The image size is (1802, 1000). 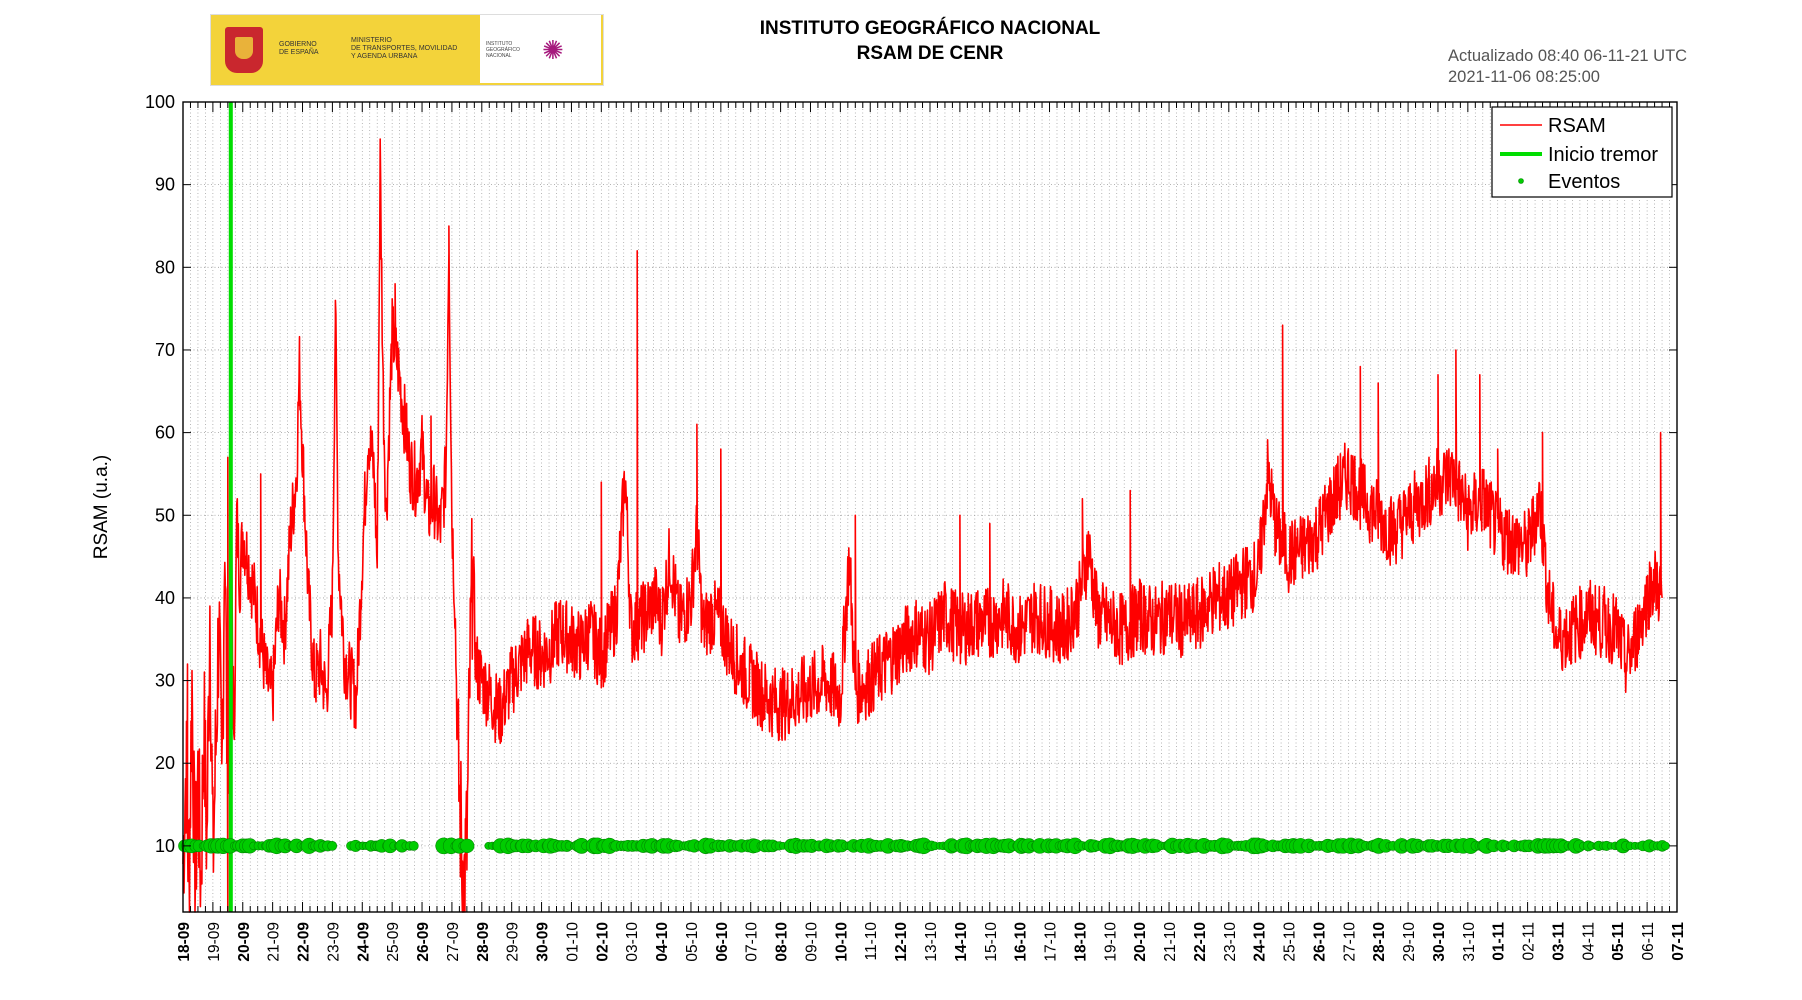 What do you see at coordinates (363, 942) in the screenshot?
I see `x-tick-label: 24-09` at bounding box center [363, 942].